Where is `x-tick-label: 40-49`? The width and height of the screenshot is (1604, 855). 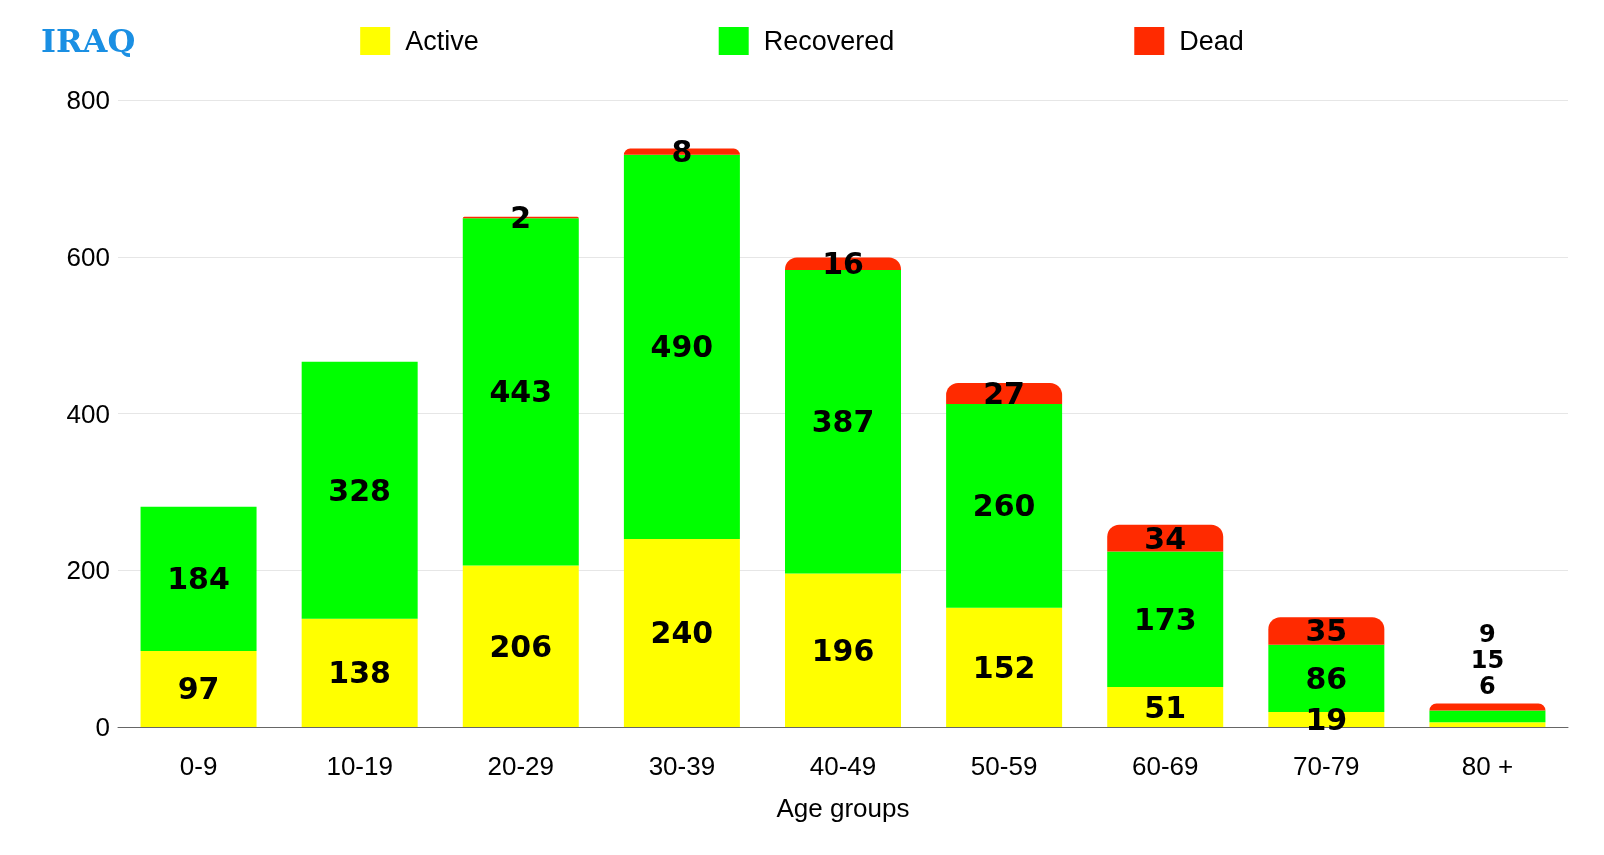 x-tick-label: 40-49 is located at coordinates (843, 766).